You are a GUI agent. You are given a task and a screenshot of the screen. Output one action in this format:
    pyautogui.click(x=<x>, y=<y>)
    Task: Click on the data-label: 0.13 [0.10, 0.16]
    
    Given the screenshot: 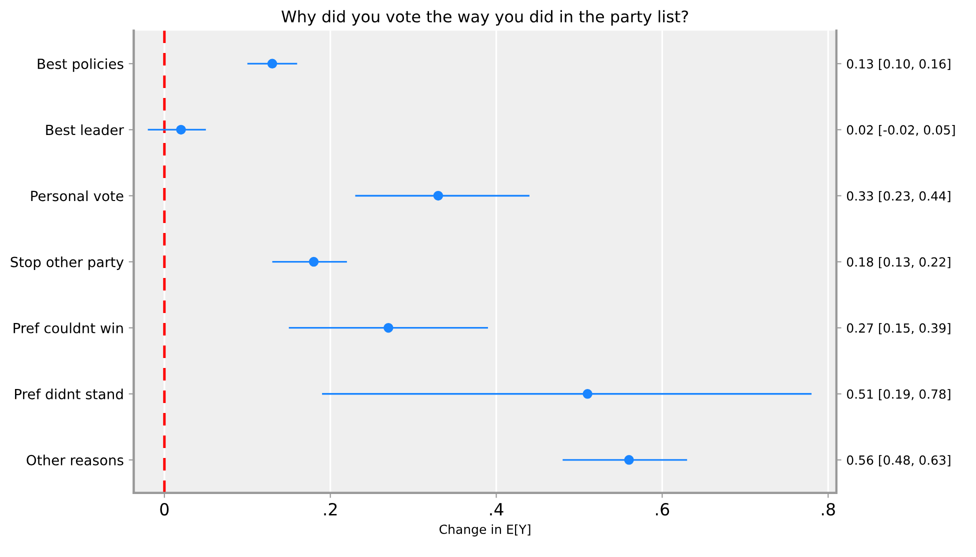 What is the action you would take?
    pyautogui.click(x=898, y=64)
    